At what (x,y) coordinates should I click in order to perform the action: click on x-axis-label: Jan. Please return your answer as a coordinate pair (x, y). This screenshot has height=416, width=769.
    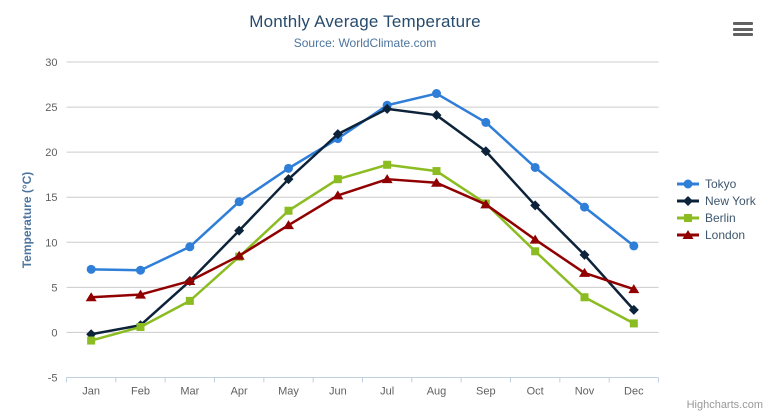
    Looking at the image, I should click on (91, 392).